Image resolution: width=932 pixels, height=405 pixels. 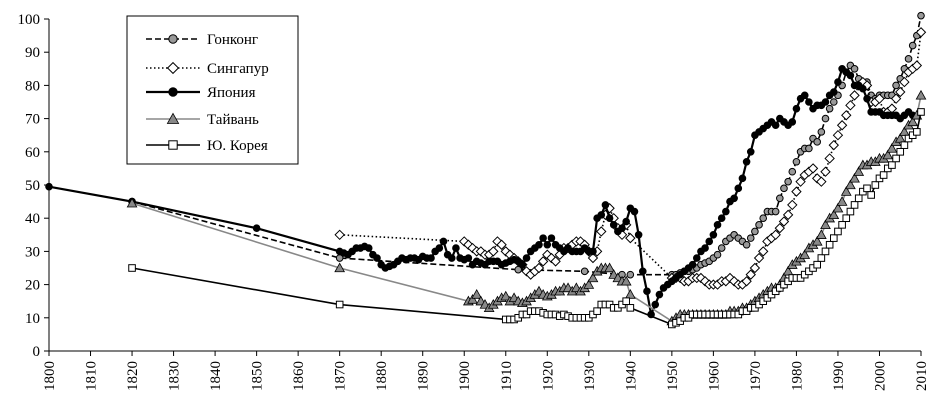 I want to click on x-tick-label: 1890, so click(x=424, y=376).